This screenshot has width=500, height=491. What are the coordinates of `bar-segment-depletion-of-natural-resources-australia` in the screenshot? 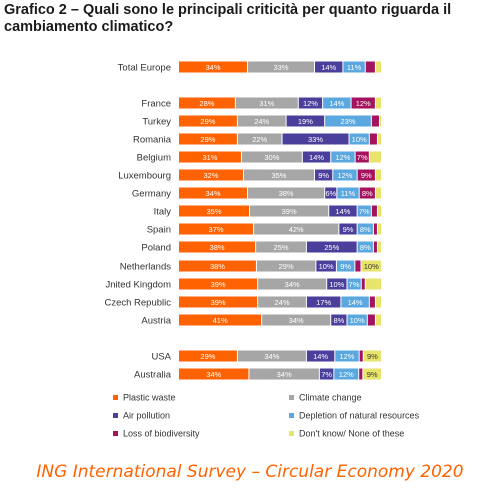 It's located at (346, 374).